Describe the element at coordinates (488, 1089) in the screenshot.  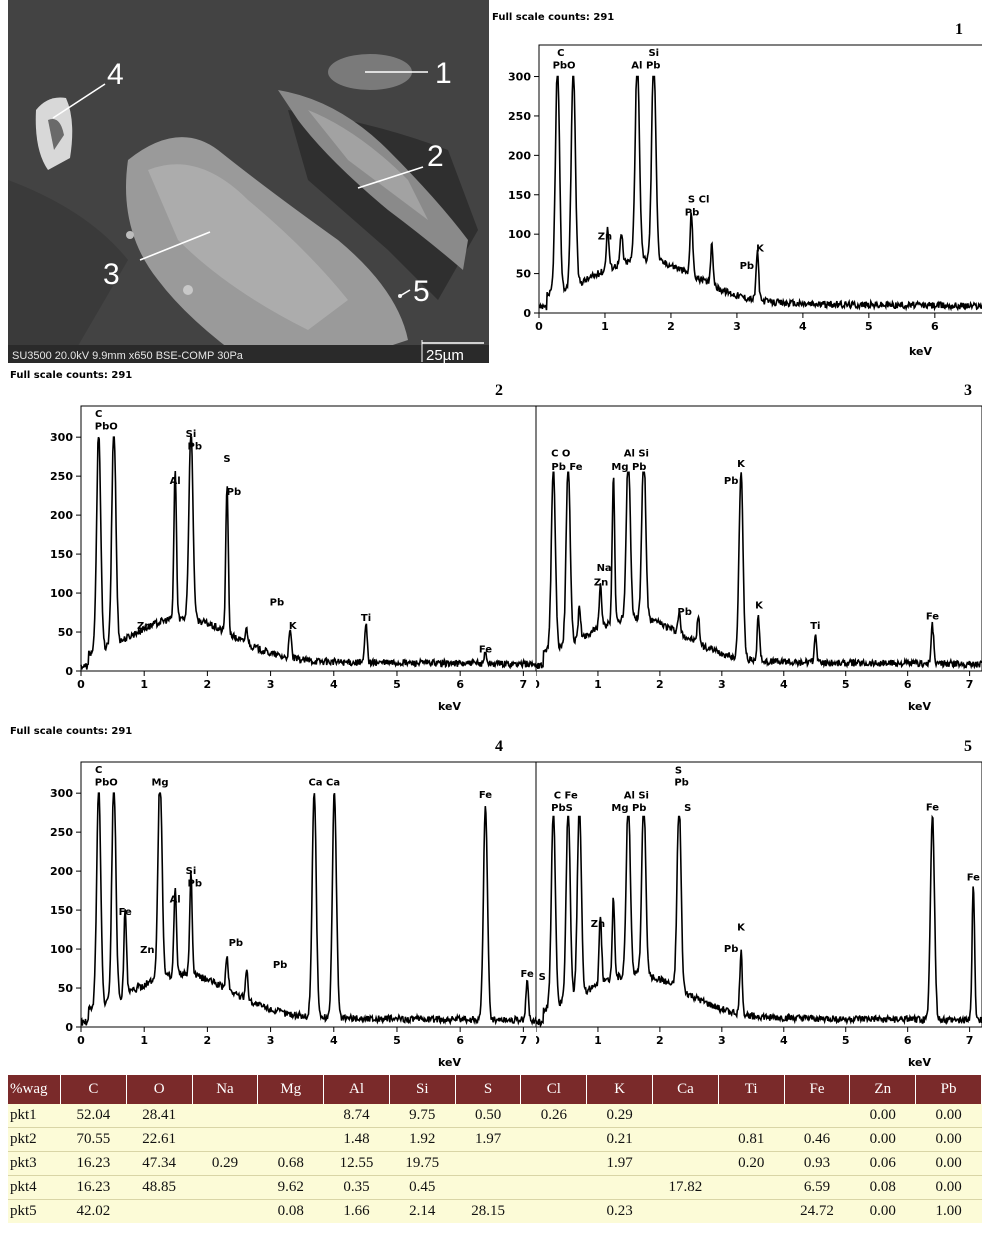
I see `column-header-s: S` at that location.